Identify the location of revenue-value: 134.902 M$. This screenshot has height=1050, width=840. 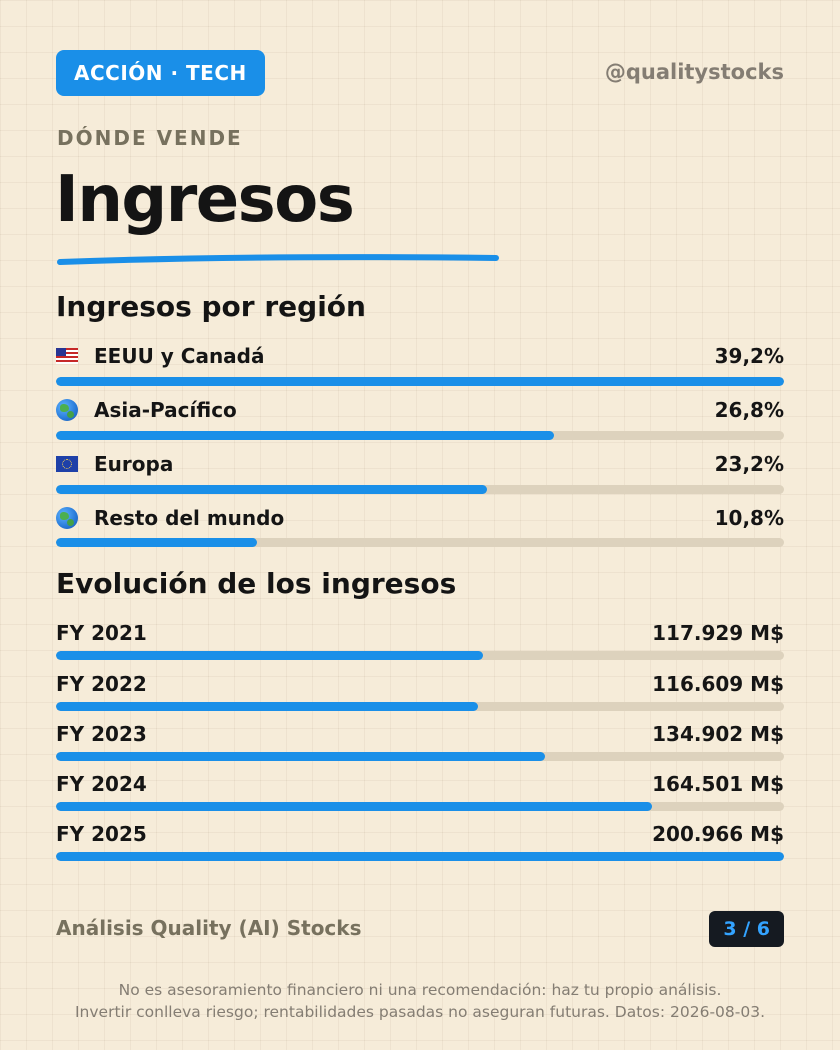
(718, 734).